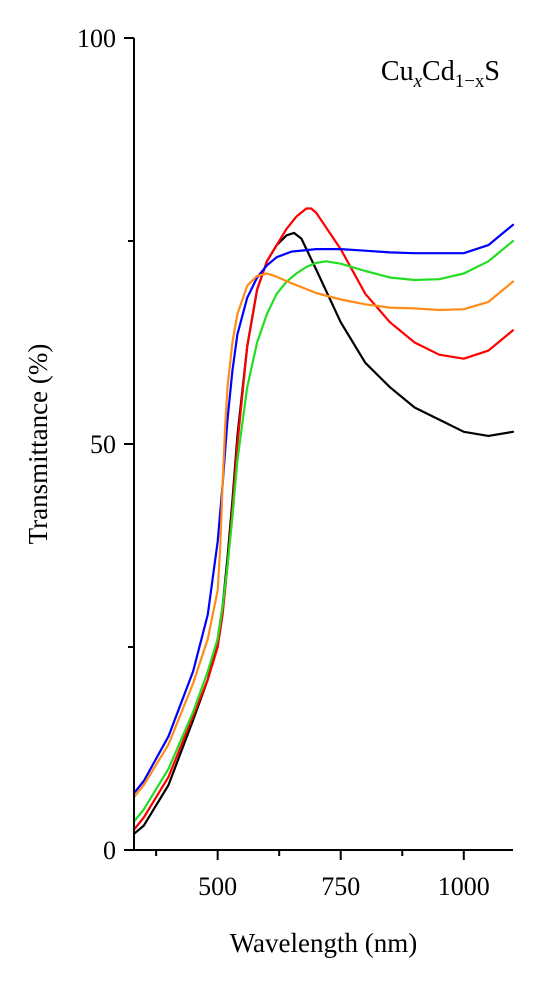 The height and width of the screenshot is (984, 534). I want to click on annotation-cd: Cd, so click(438, 71).